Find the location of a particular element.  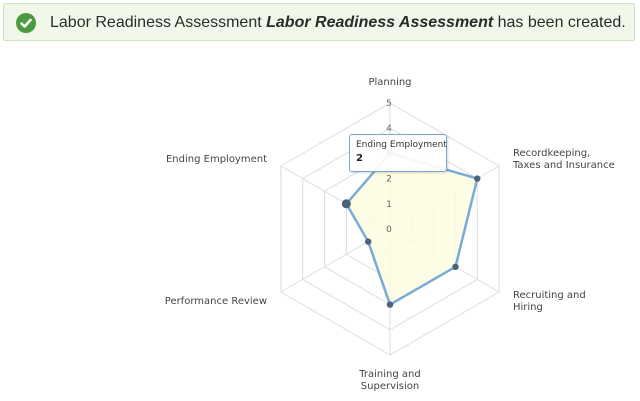

message-prefix: Labor Readiness Assessment is located at coordinates (158, 22).